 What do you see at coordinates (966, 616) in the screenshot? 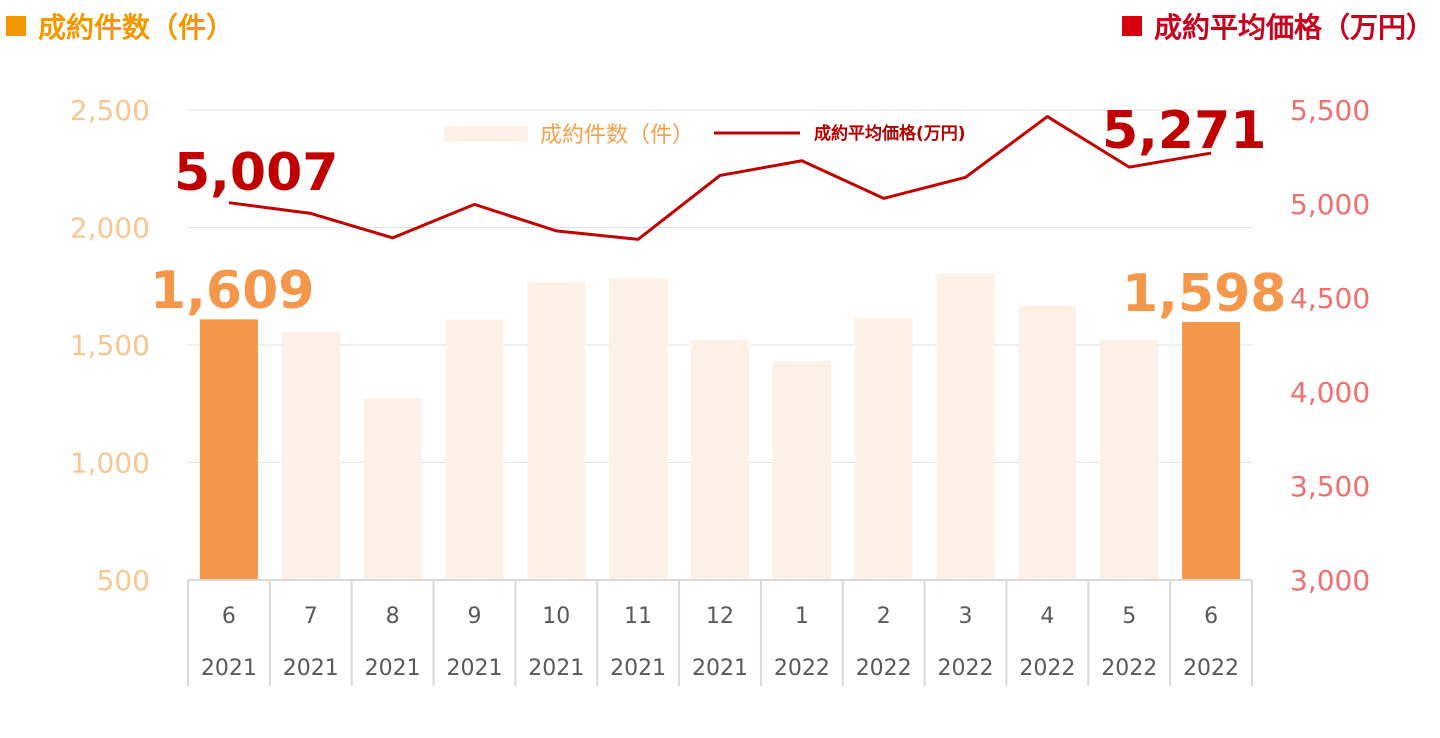
I see `month-label: 3` at bounding box center [966, 616].